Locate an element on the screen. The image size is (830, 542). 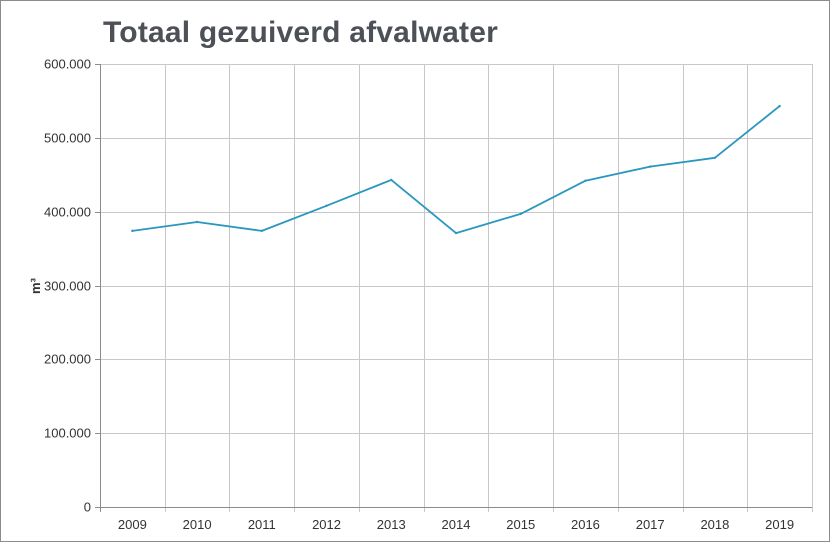
x-tick-label: 2015 is located at coordinates (520, 524).